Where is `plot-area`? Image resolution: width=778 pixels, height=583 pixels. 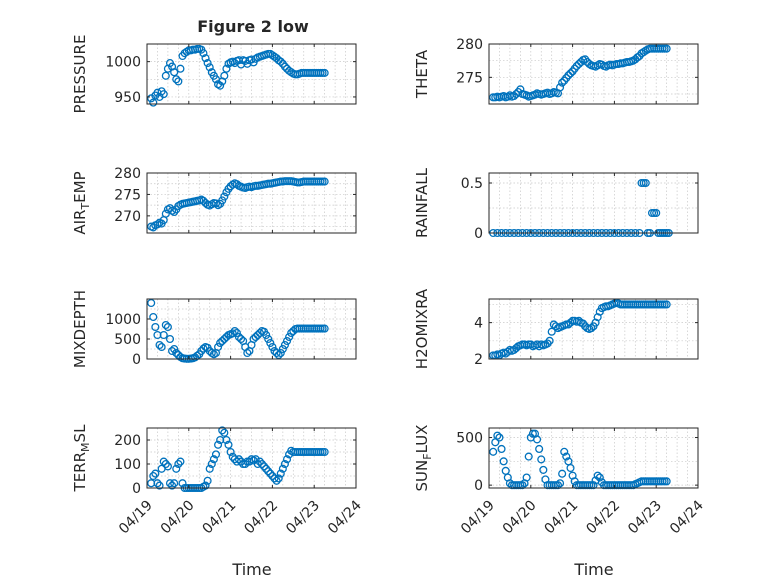 plot-area is located at coordinates (593, 203).